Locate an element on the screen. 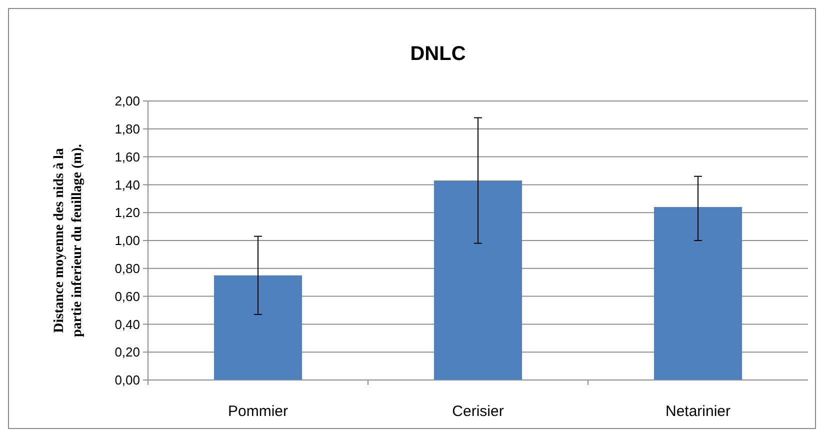 This screenshot has width=824, height=437. y-tick-label: 2,00 is located at coordinates (127, 101).